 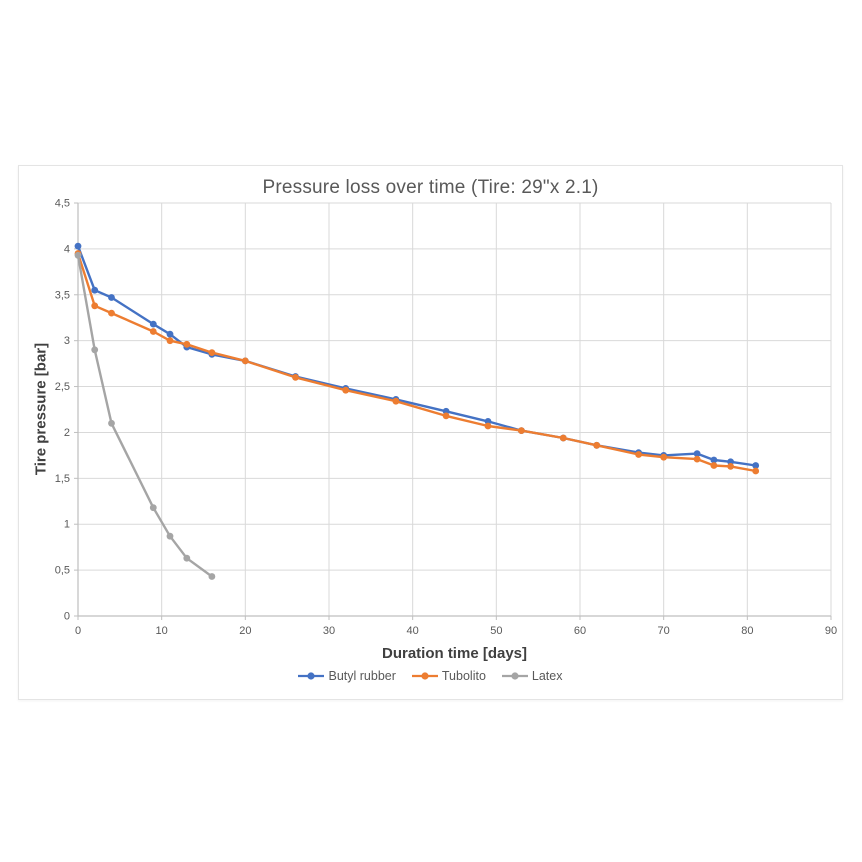 What do you see at coordinates (62, 204) in the screenshot?
I see `y-tick-label: 4,5` at bounding box center [62, 204].